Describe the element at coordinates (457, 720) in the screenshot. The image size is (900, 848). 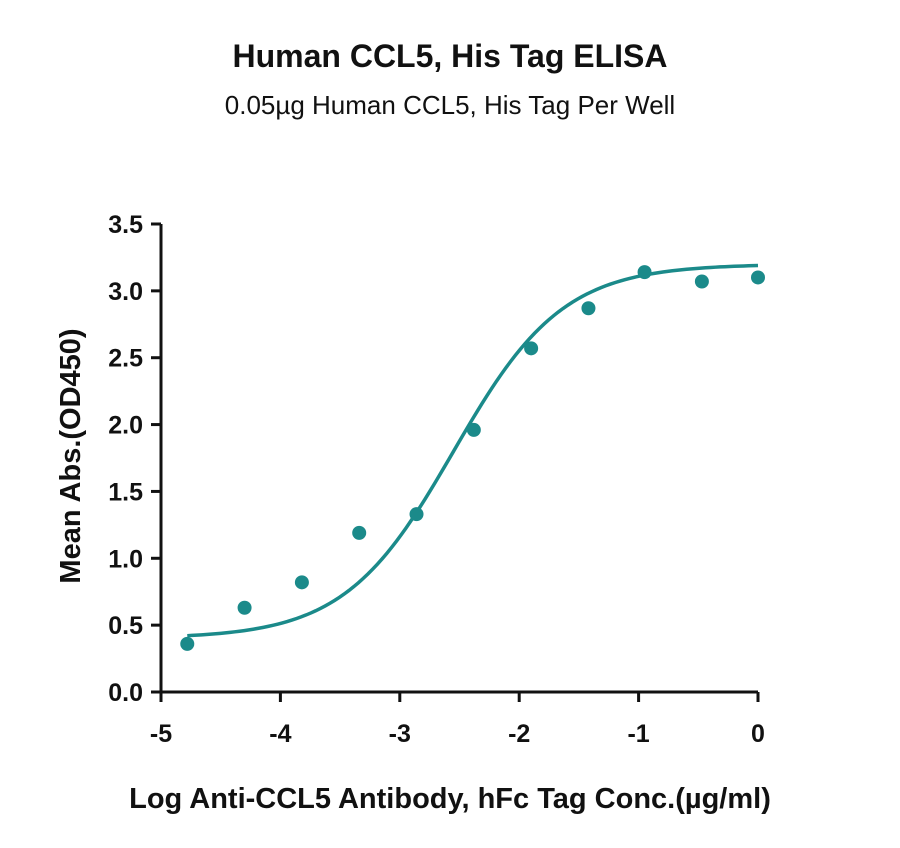
I see `x-axis-ticks: -5 -4 -3 -2 -1 0` at that location.